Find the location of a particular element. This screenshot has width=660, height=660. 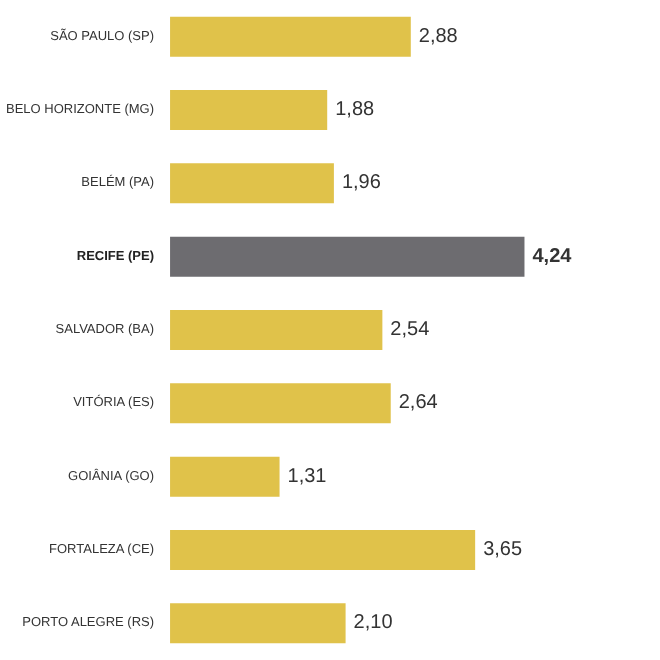

data-label: 2,88 is located at coordinates (438, 36).